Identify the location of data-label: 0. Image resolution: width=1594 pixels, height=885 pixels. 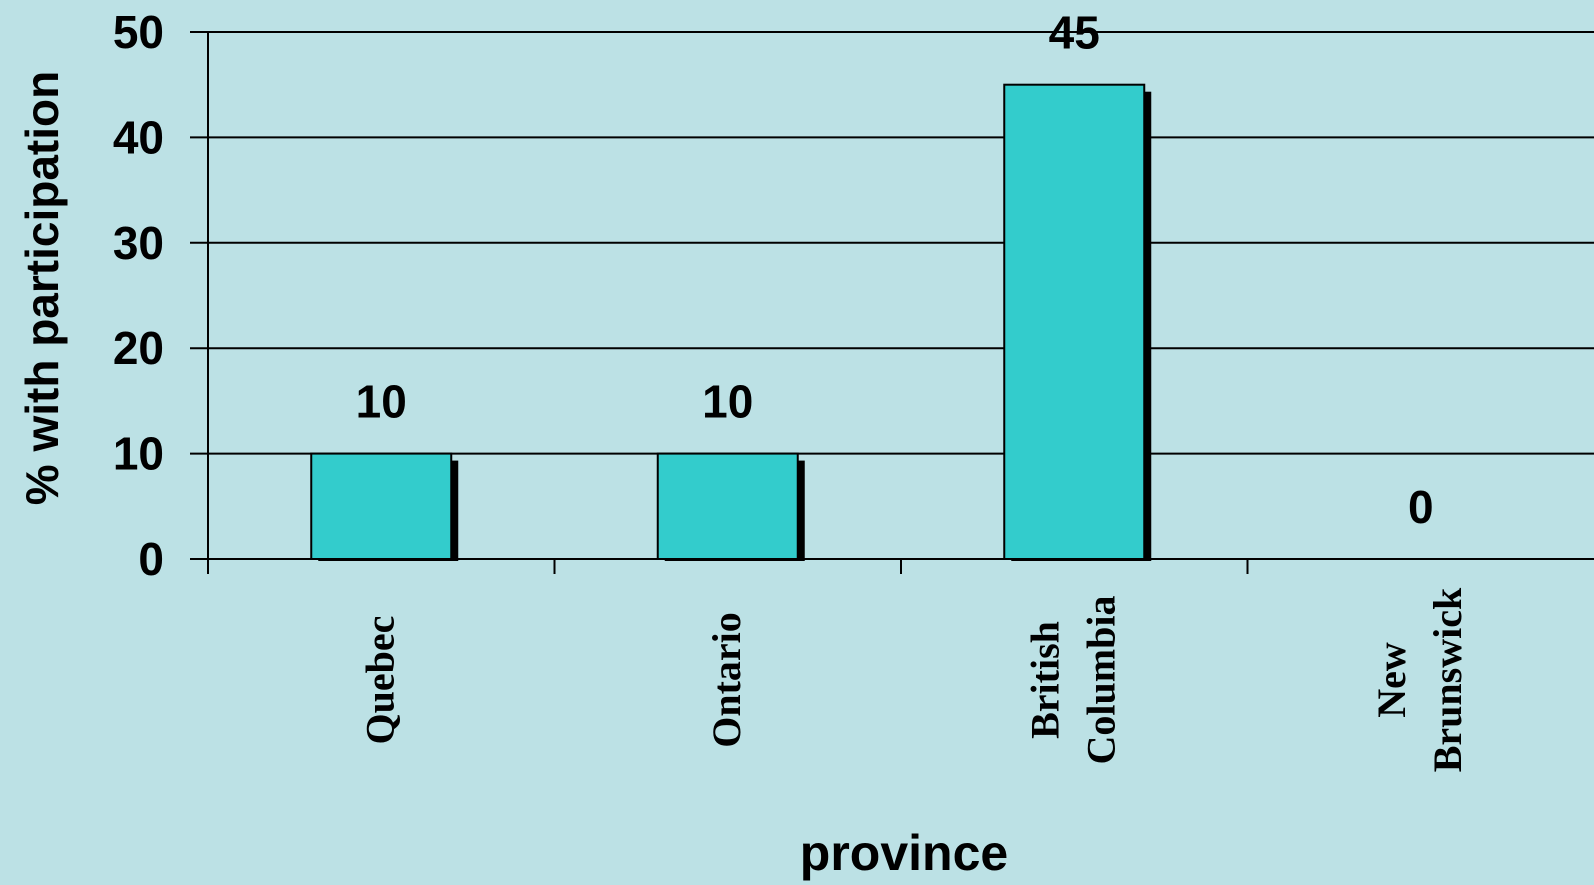
(1421, 507).